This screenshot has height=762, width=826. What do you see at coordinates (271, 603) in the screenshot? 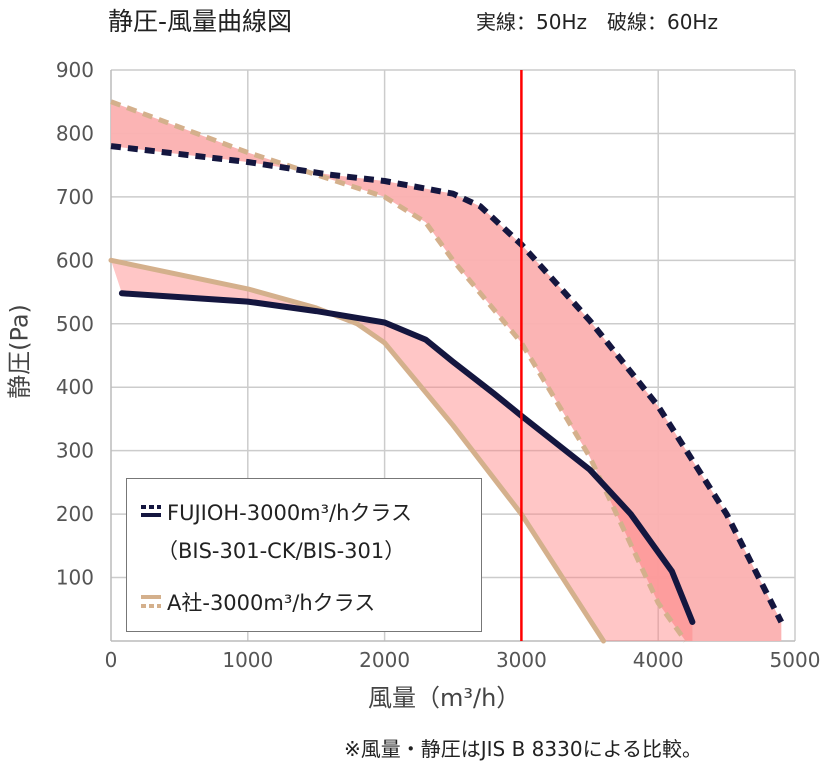
I see `legend-entry-a-company: A社-3000m³/hクラス` at bounding box center [271, 603].